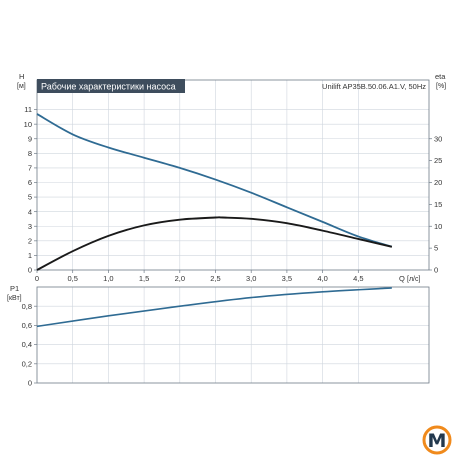  What do you see at coordinates (27, 344) in the screenshot?
I see `p1-tick-label: 0,4` at bounding box center [27, 344].